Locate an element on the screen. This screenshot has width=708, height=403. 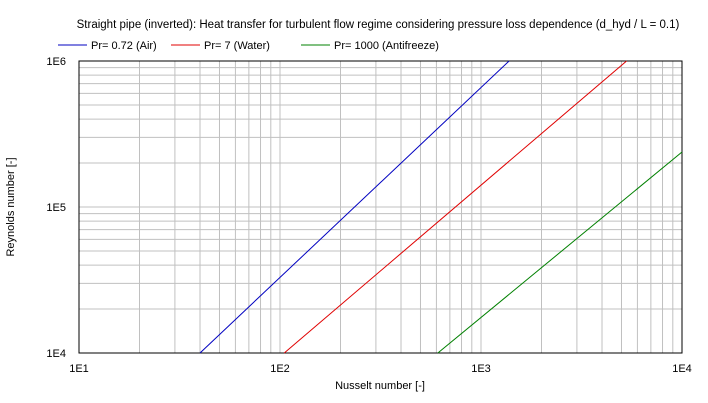
x-tick-labels: 1E1 1E2 1E3 1E4 is located at coordinates (380, 369).